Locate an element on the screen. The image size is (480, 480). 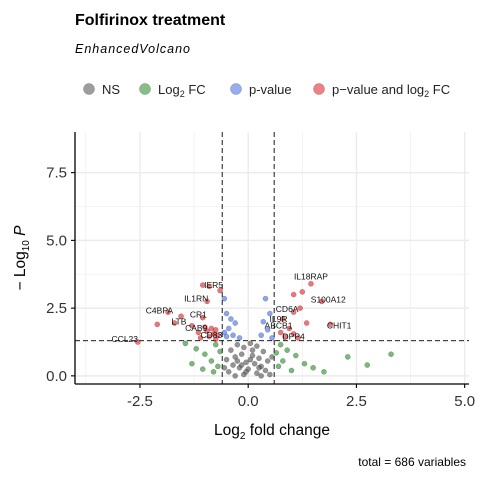
x-tick-label: 2.5 is located at coordinates (356, 401).